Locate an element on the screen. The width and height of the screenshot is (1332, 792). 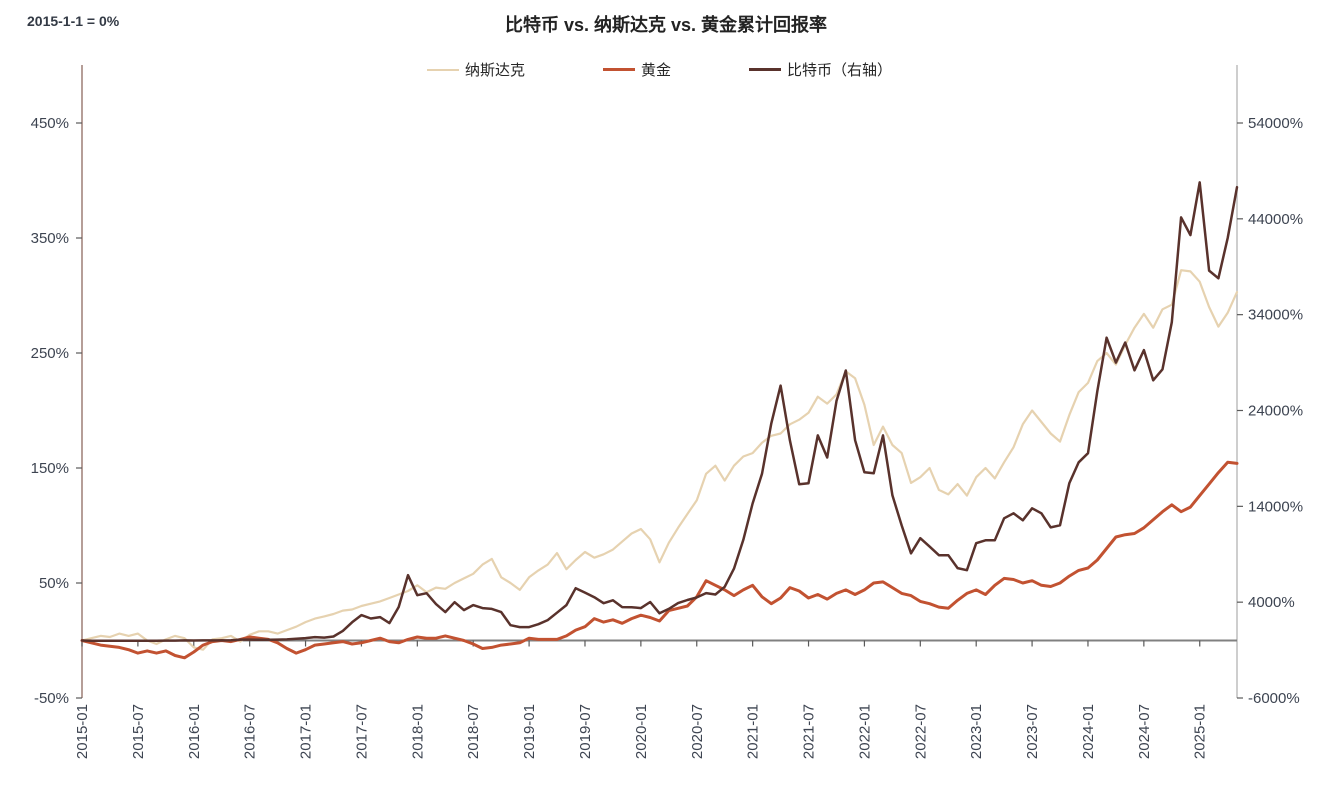
bitcoin-line-swatch-icon is located at coordinates (765, 69).